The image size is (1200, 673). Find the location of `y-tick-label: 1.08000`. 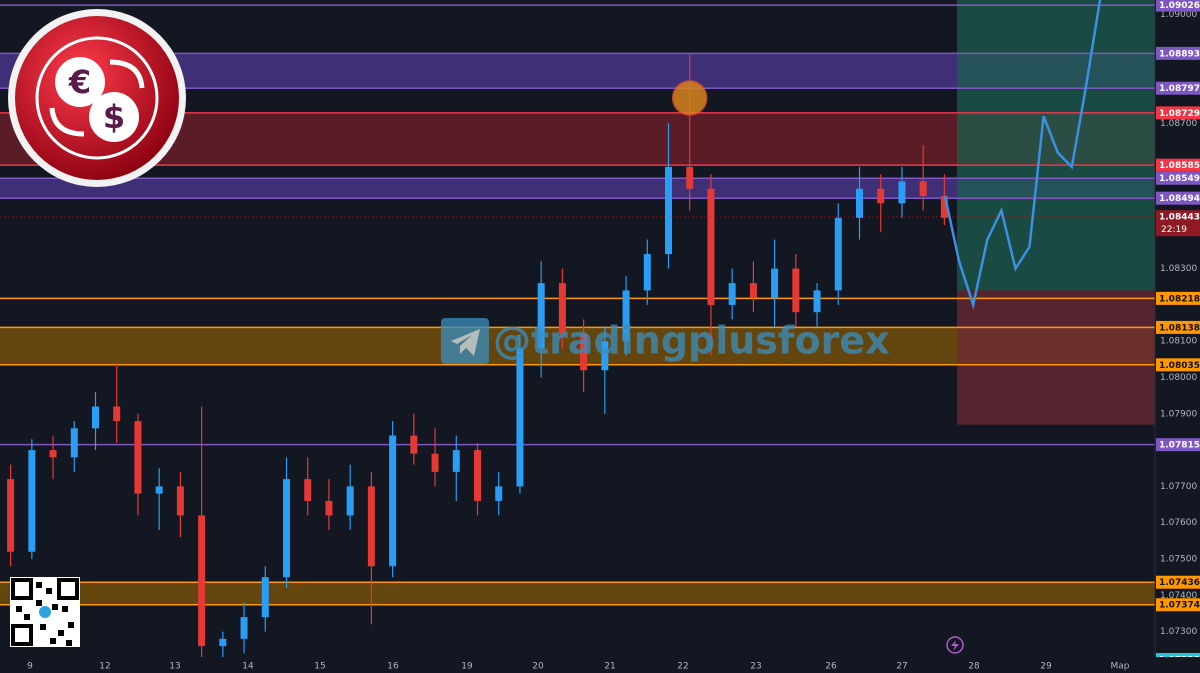

y-tick-label: 1.08000 is located at coordinates (1178, 378).